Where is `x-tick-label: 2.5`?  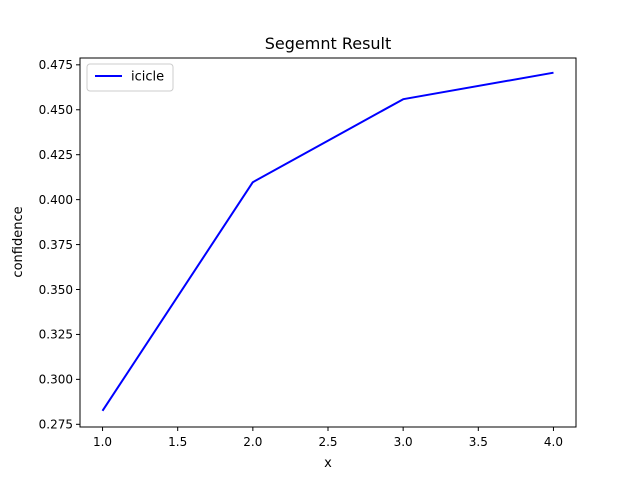
x-tick-label: 2.5 is located at coordinates (327, 442).